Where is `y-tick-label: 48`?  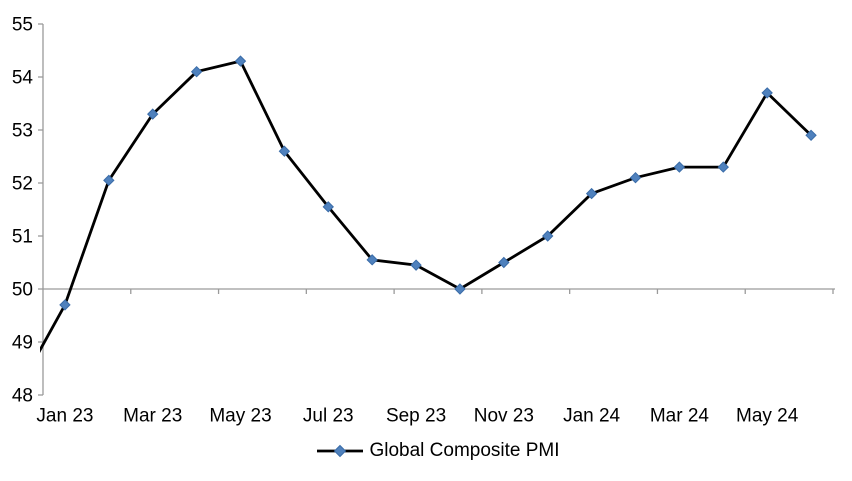 y-tick-label: 48 is located at coordinates (22, 396).